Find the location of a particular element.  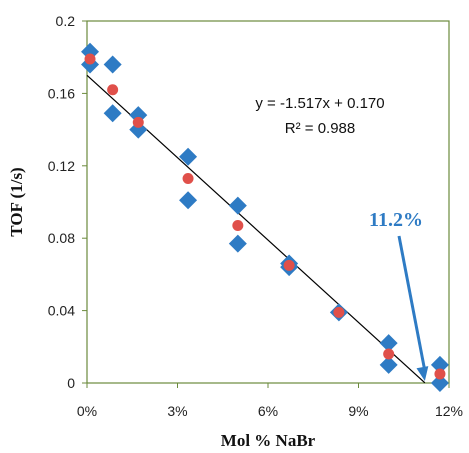

annotation-arrow-group is located at coordinates (413, 308).